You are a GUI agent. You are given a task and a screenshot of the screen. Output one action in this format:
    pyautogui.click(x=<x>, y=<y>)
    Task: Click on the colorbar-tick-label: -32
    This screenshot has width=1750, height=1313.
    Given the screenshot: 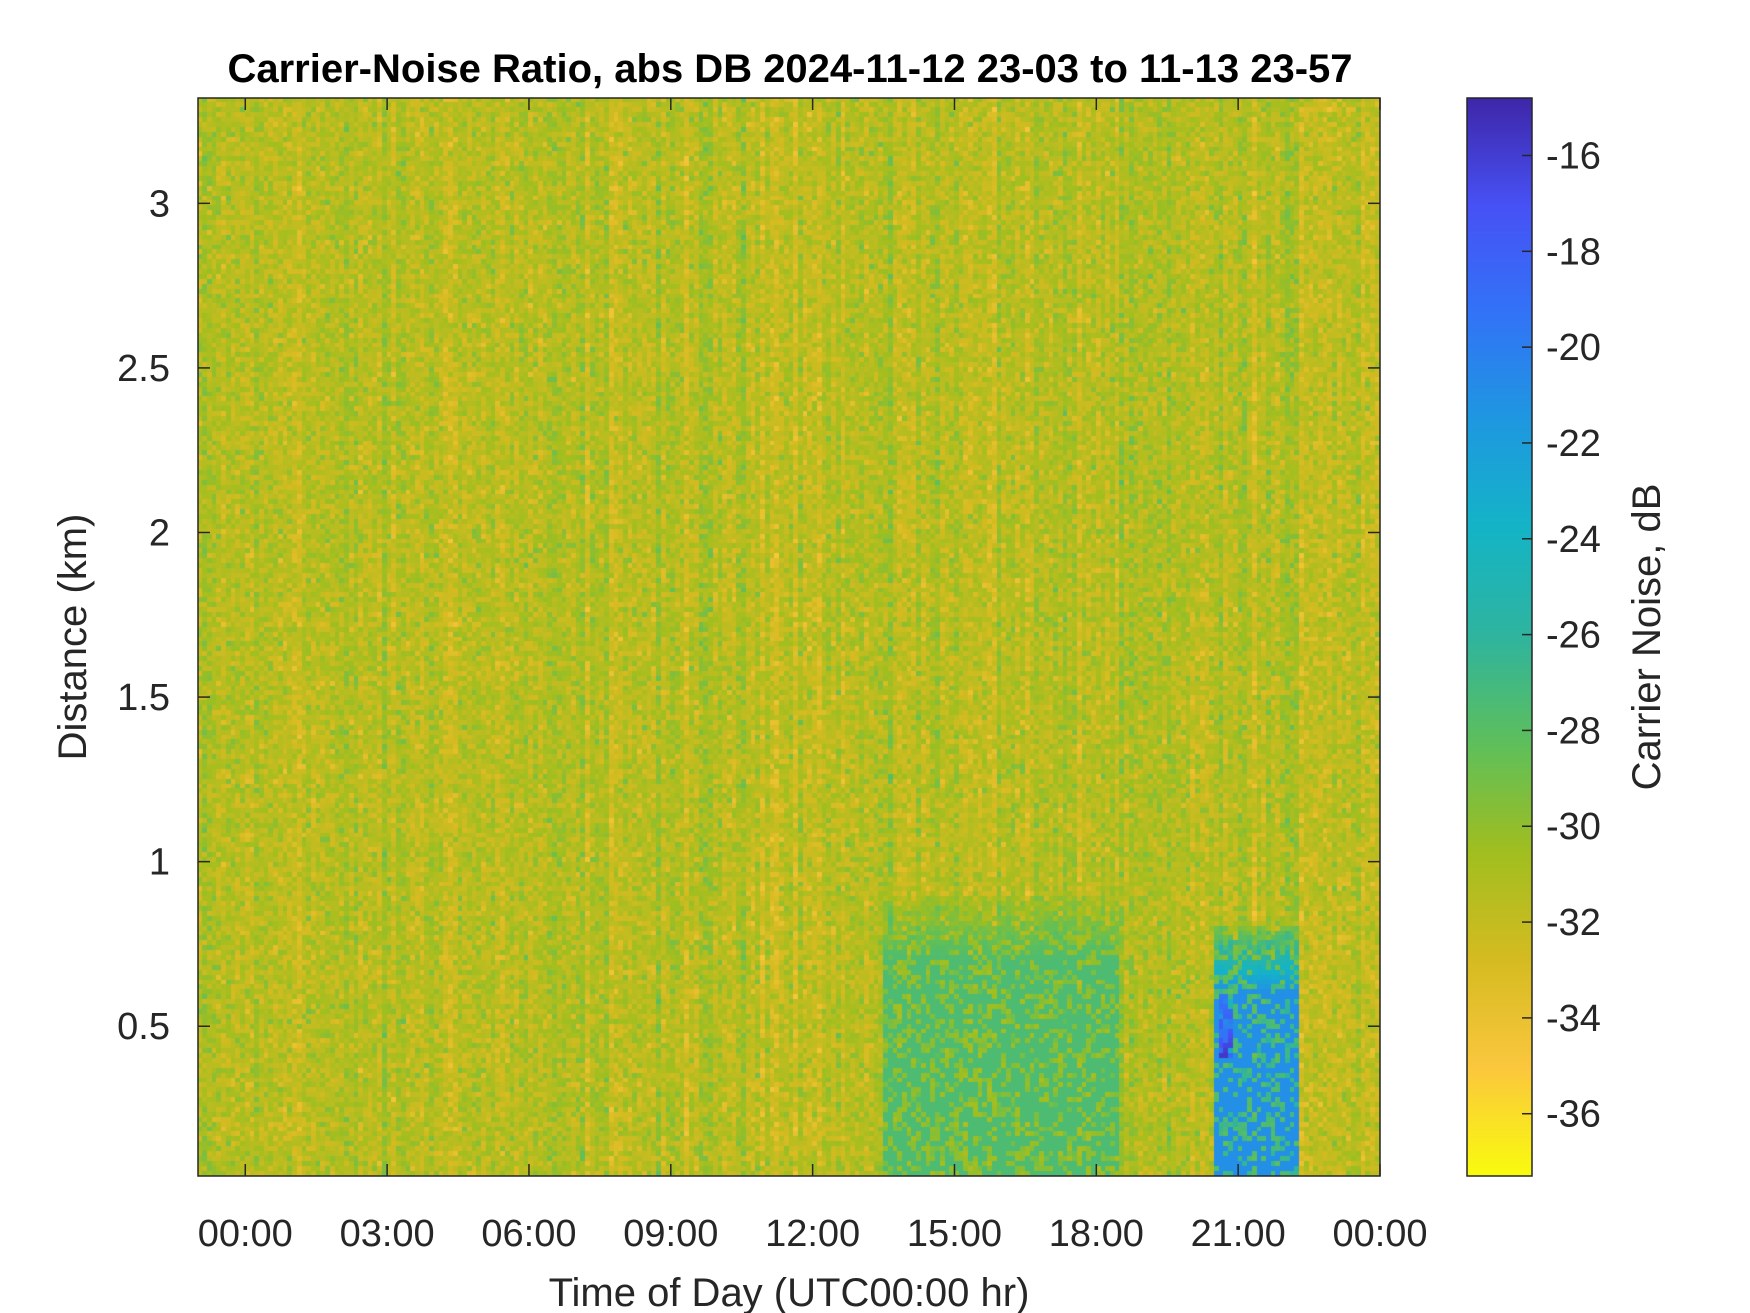 What is the action you would take?
    pyautogui.click(x=1573, y=923)
    